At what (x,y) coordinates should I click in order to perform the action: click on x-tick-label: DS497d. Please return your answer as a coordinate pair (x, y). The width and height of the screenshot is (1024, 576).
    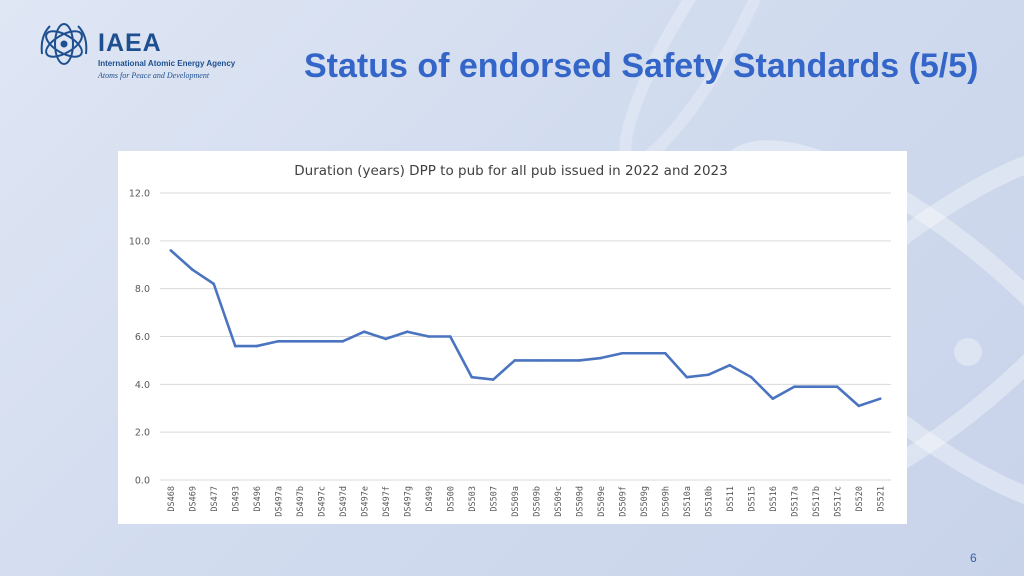
    Looking at the image, I should click on (344, 501).